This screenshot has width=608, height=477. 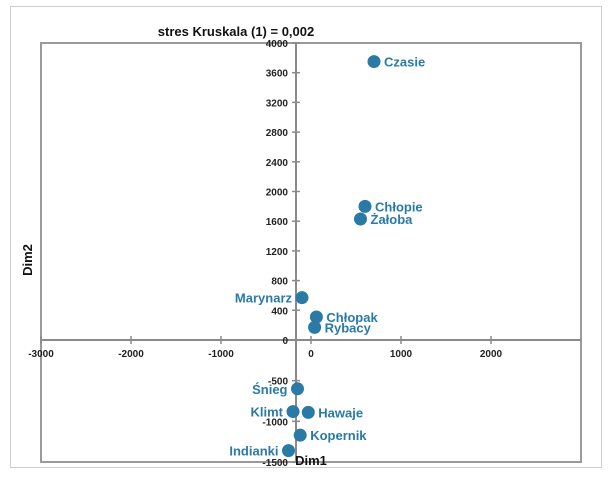 What do you see at coordinates (27, 260) in the screenshot?
I see `y-axis-label: Dim2` at bounding box center [27, 260].